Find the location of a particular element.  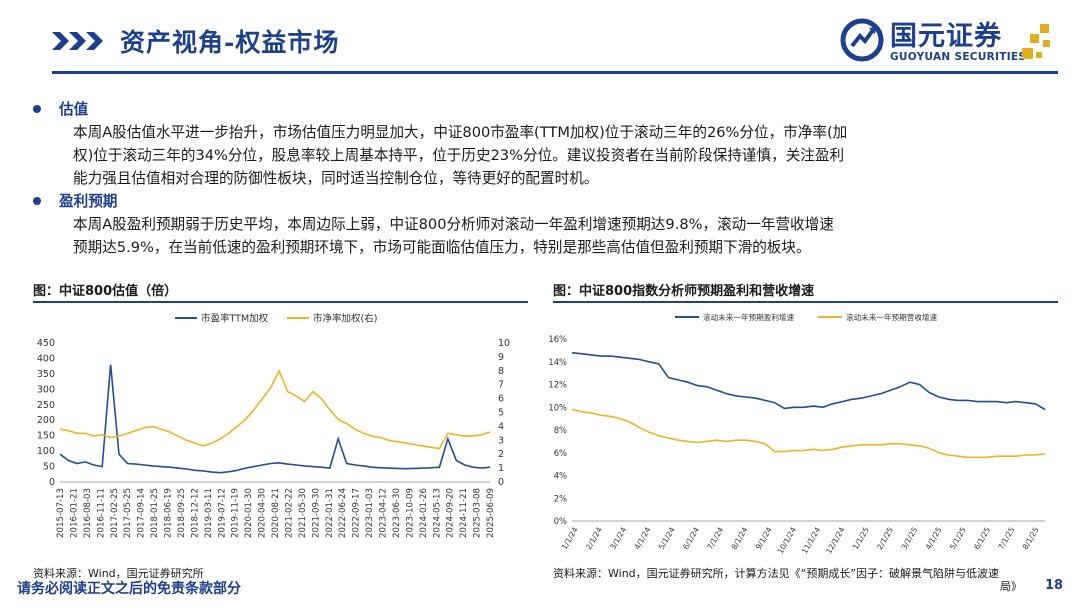

y-right-tick-label: 9 is located at coordinates (501, 357).